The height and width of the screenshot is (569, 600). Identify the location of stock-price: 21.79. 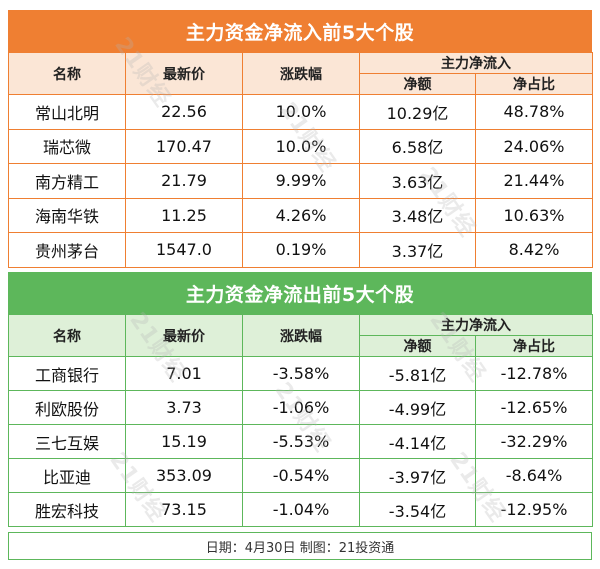
(184, 181).